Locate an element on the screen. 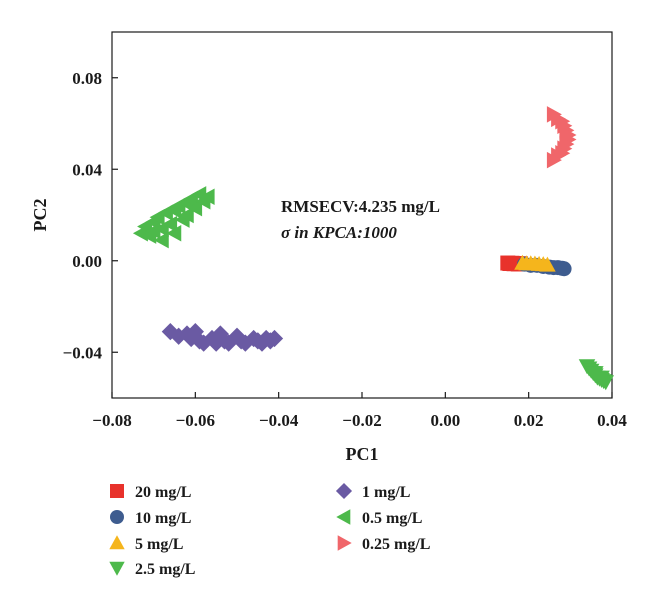  legend-label: 0.25 mg/L is located at coordinates (396, 544).